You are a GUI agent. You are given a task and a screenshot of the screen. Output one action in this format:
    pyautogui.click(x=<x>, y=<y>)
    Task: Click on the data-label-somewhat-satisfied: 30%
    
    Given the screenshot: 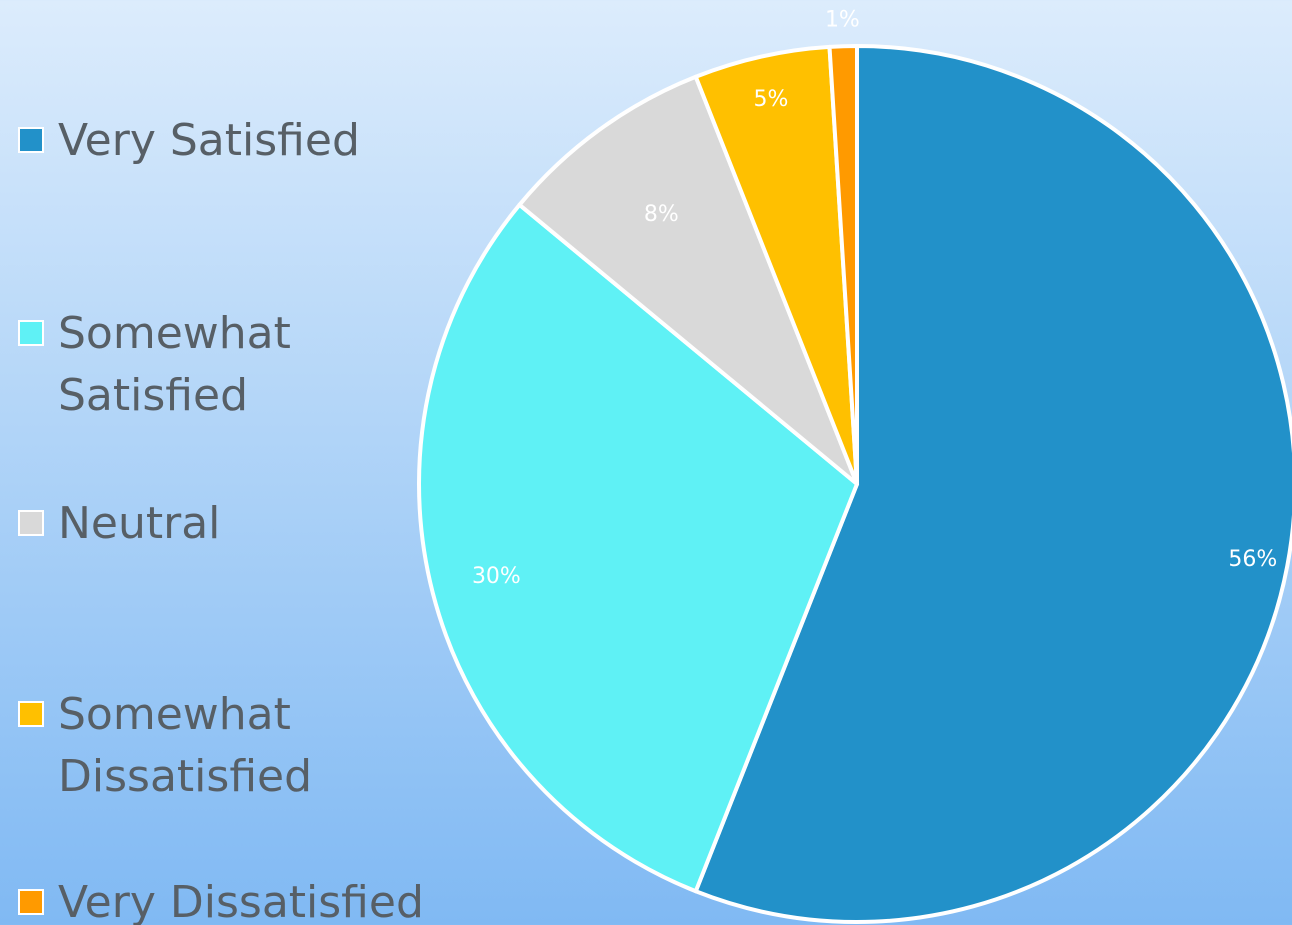 What is the action you would take?
    pyautogui.click(x=496, y=576)
    